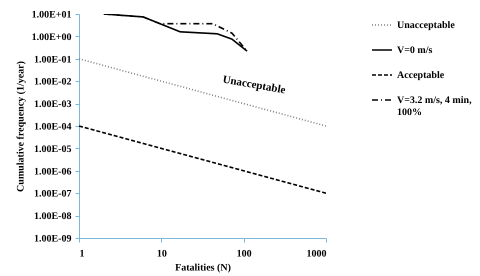  What do you see at coordinates (53, 127) in the screenshot?
I see `y-tick-label: 1.00E-04` at bounding box center [53, 127].